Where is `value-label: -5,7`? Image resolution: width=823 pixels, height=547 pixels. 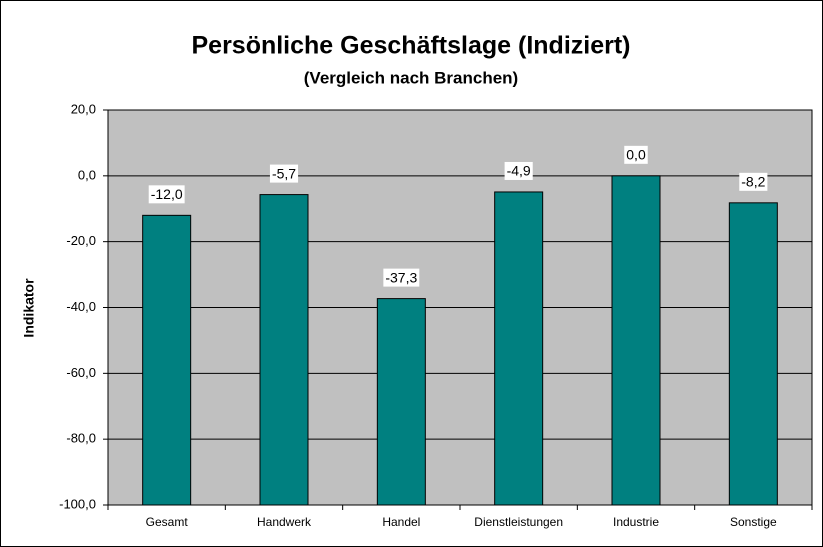 value-label: -5,7 is located at coordinates (284, 173).